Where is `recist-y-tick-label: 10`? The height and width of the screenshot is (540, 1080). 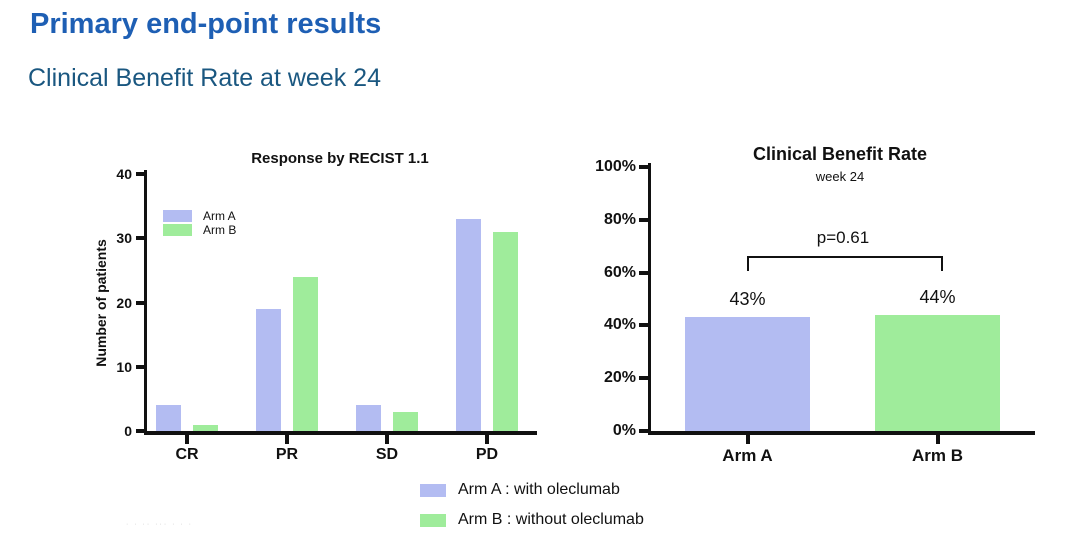
recist-y-tick-label: 10 is located at coordinates (124, 366).